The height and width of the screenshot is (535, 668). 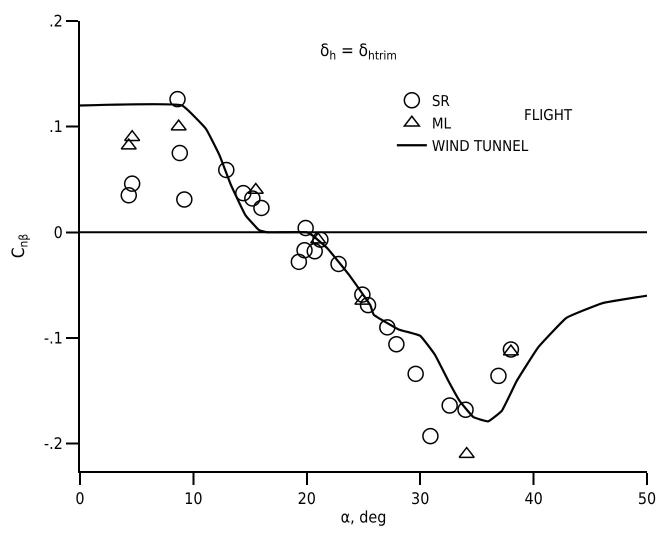 What do you see at coordinates (58, 232) in the screenshot?
I see `y-tick-label: 0` at bounding box center [58, 232].